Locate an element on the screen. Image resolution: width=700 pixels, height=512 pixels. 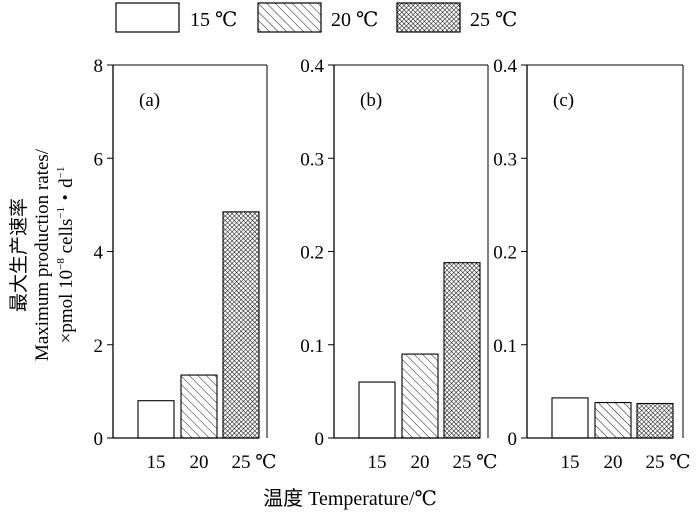
legend: 15 ℃ 20 ℃ 25 ℃ is located at coordinates (316, 17).